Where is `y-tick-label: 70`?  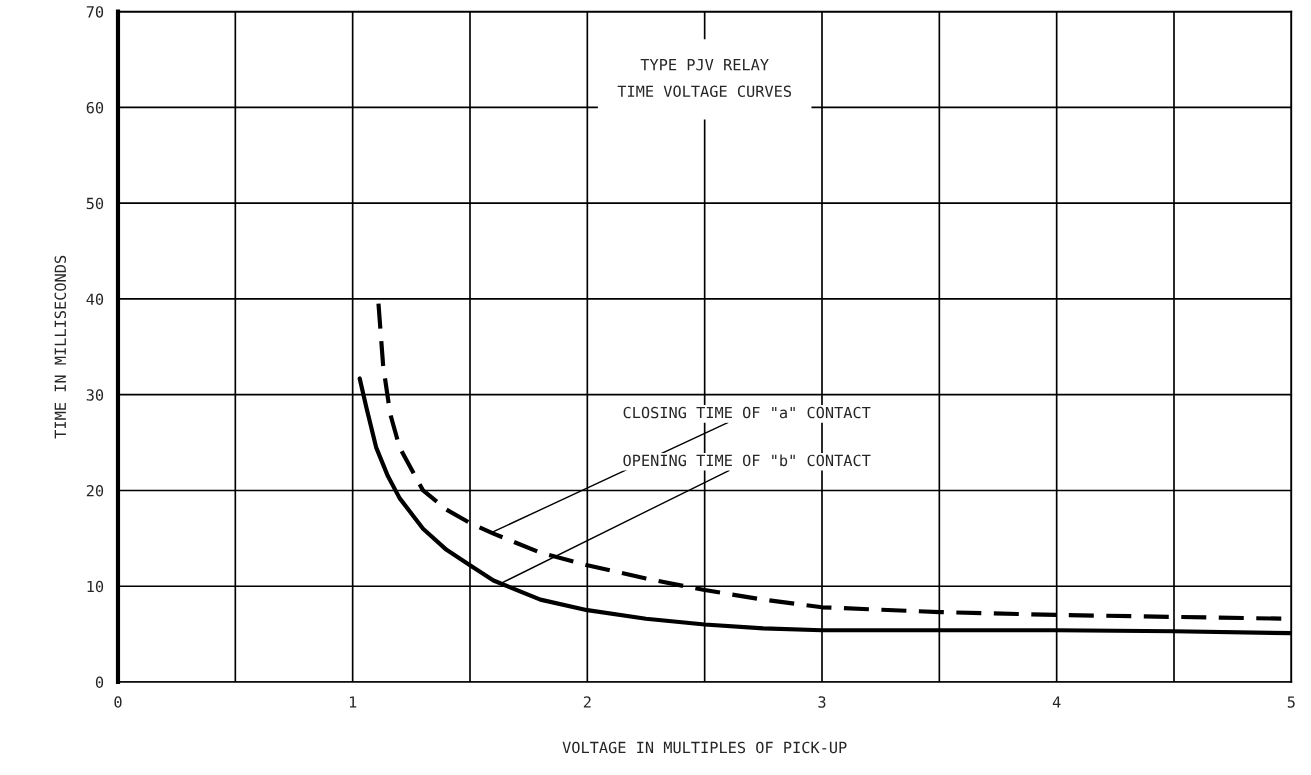
y-tick-label: 70 is located at coordinates (95, 12).